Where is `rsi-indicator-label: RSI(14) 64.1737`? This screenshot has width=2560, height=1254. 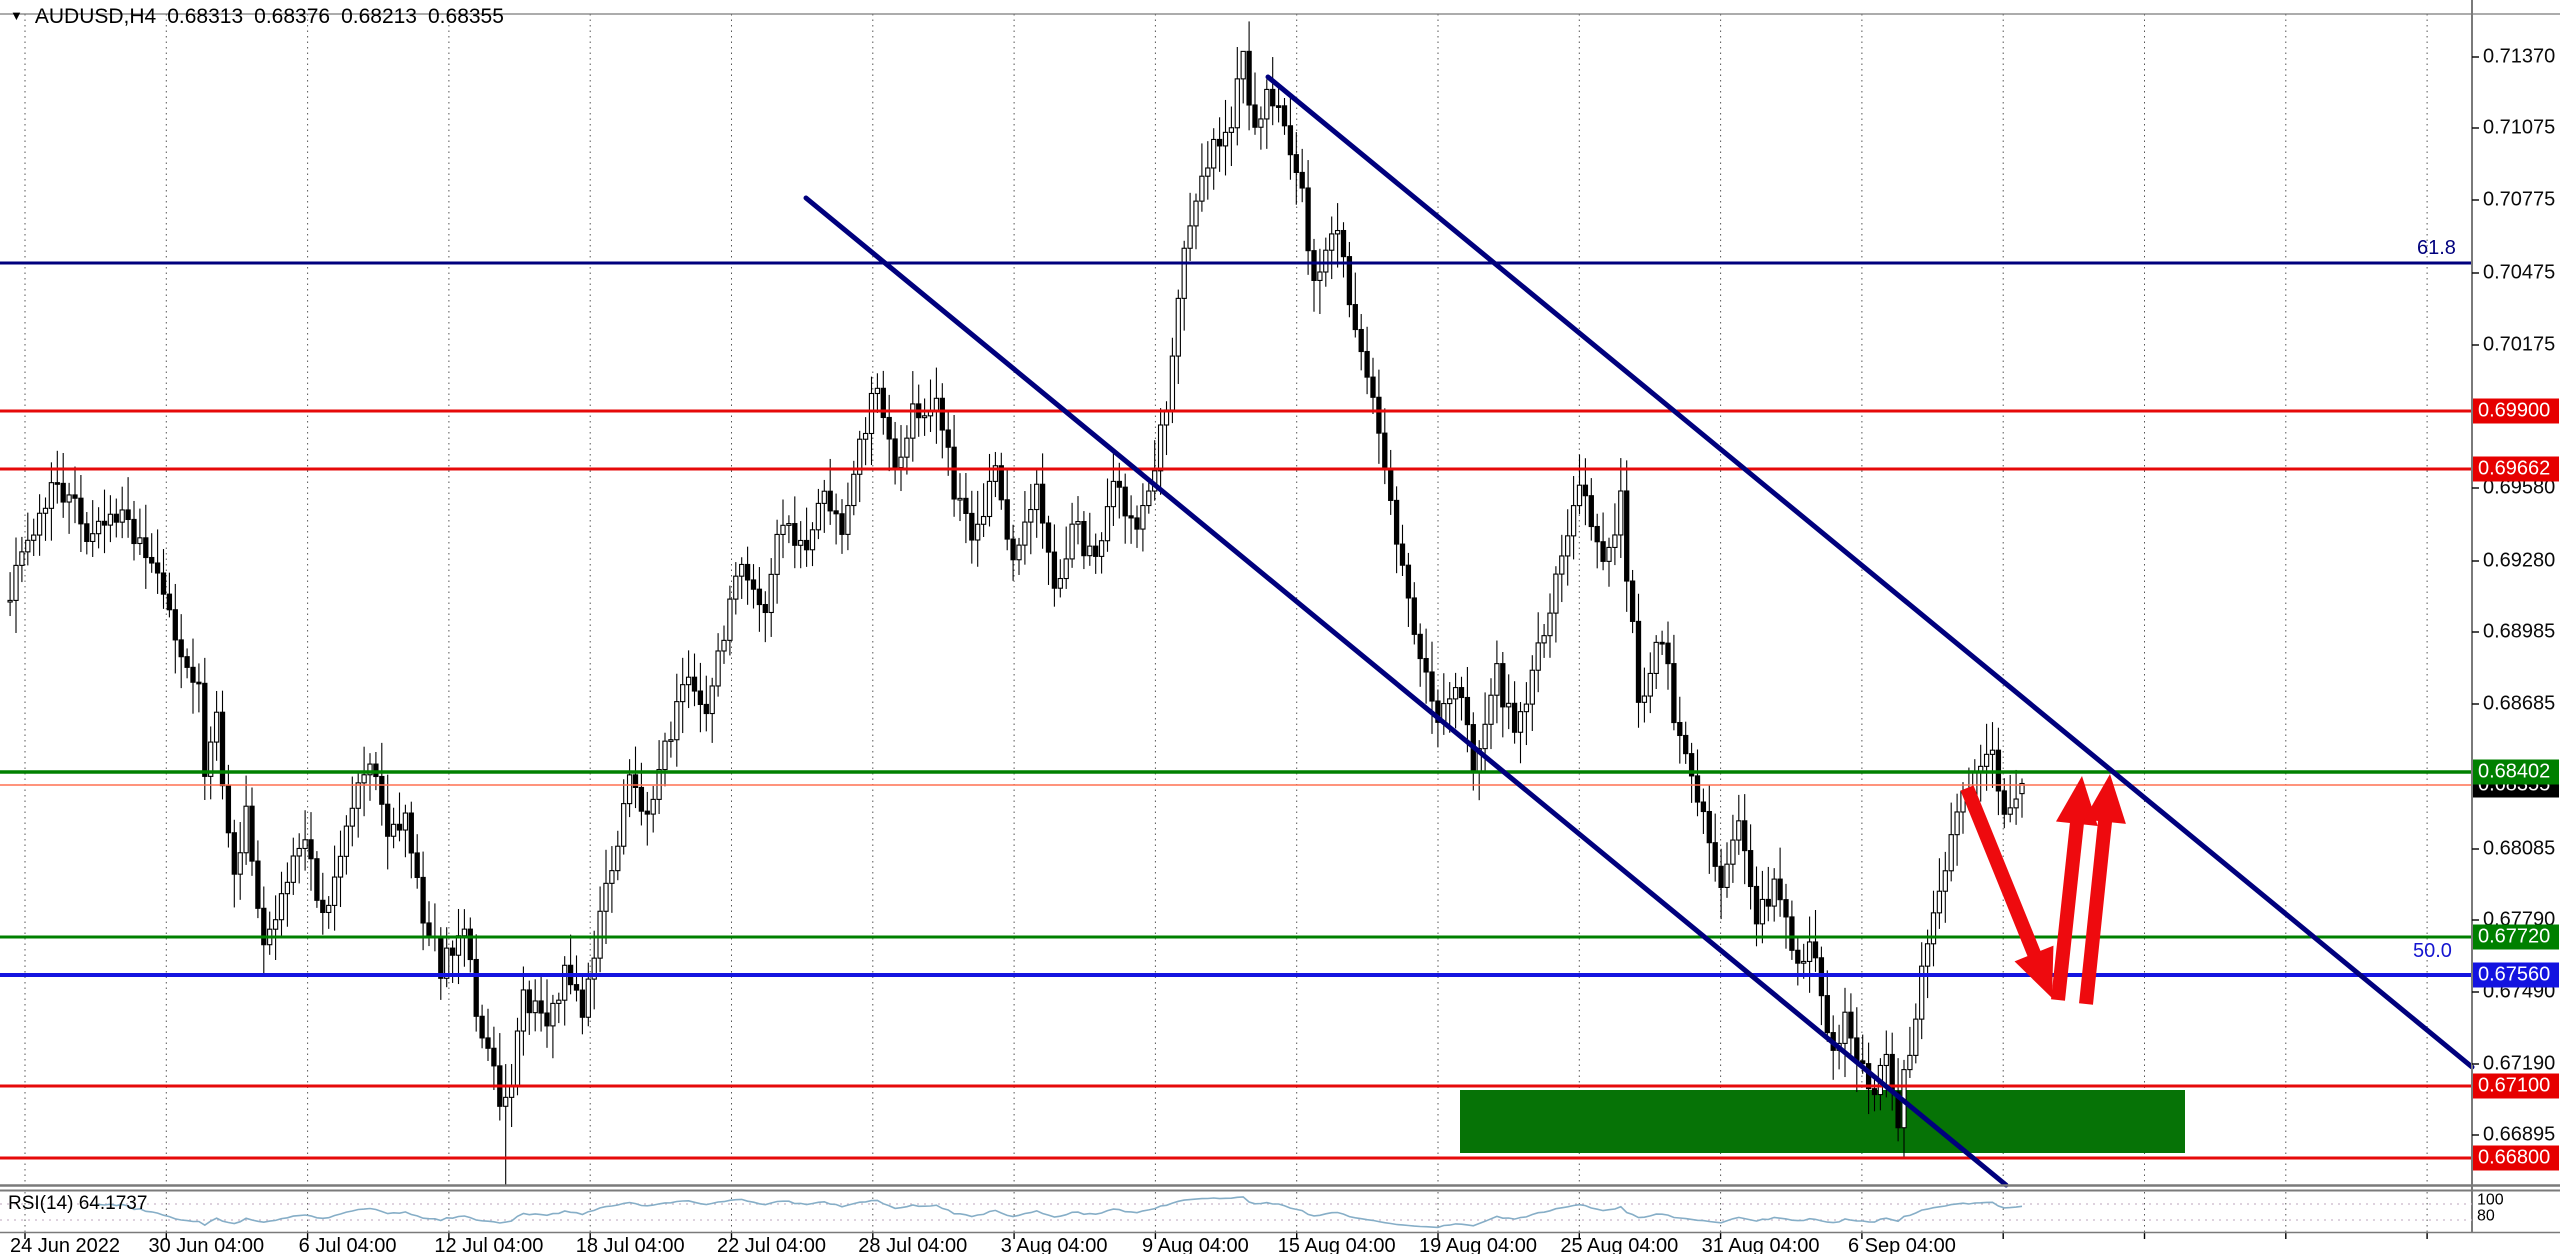 rsi-indicator-label: RSI(14) 64.1737 is located at coordinates (78, 1203).